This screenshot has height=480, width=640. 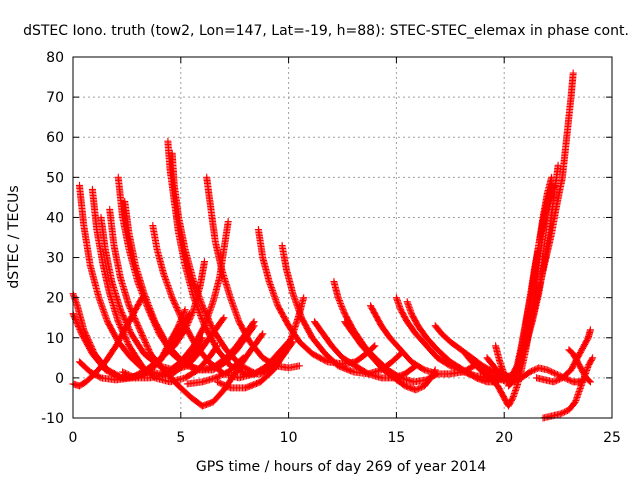 I want to click on y-tick-label: 80, so click(x=55, y=58).